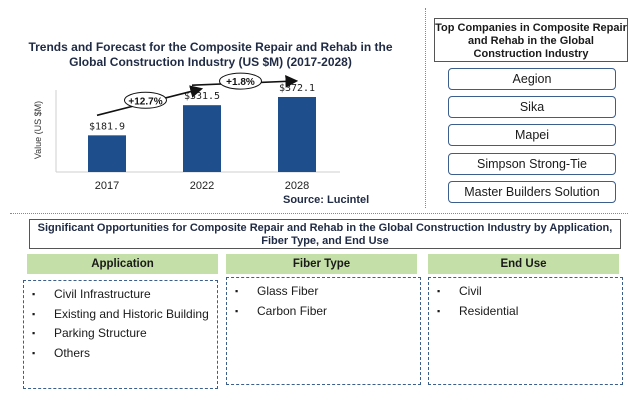  What do you see at coordinates (297, 134) in the screenshot?
I see `bar-2028` at bounding box center [297, 134].